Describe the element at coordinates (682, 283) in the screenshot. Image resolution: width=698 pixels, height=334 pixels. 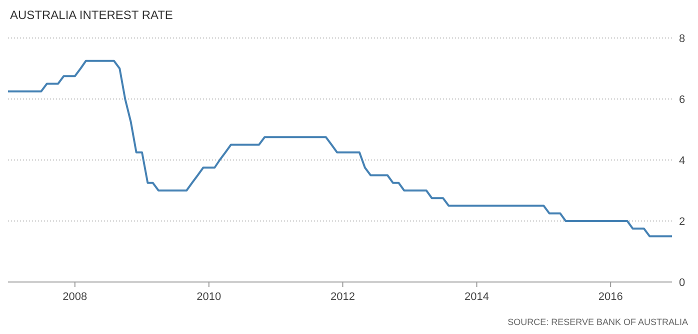
I see `y-tick-label: 0` at that location.